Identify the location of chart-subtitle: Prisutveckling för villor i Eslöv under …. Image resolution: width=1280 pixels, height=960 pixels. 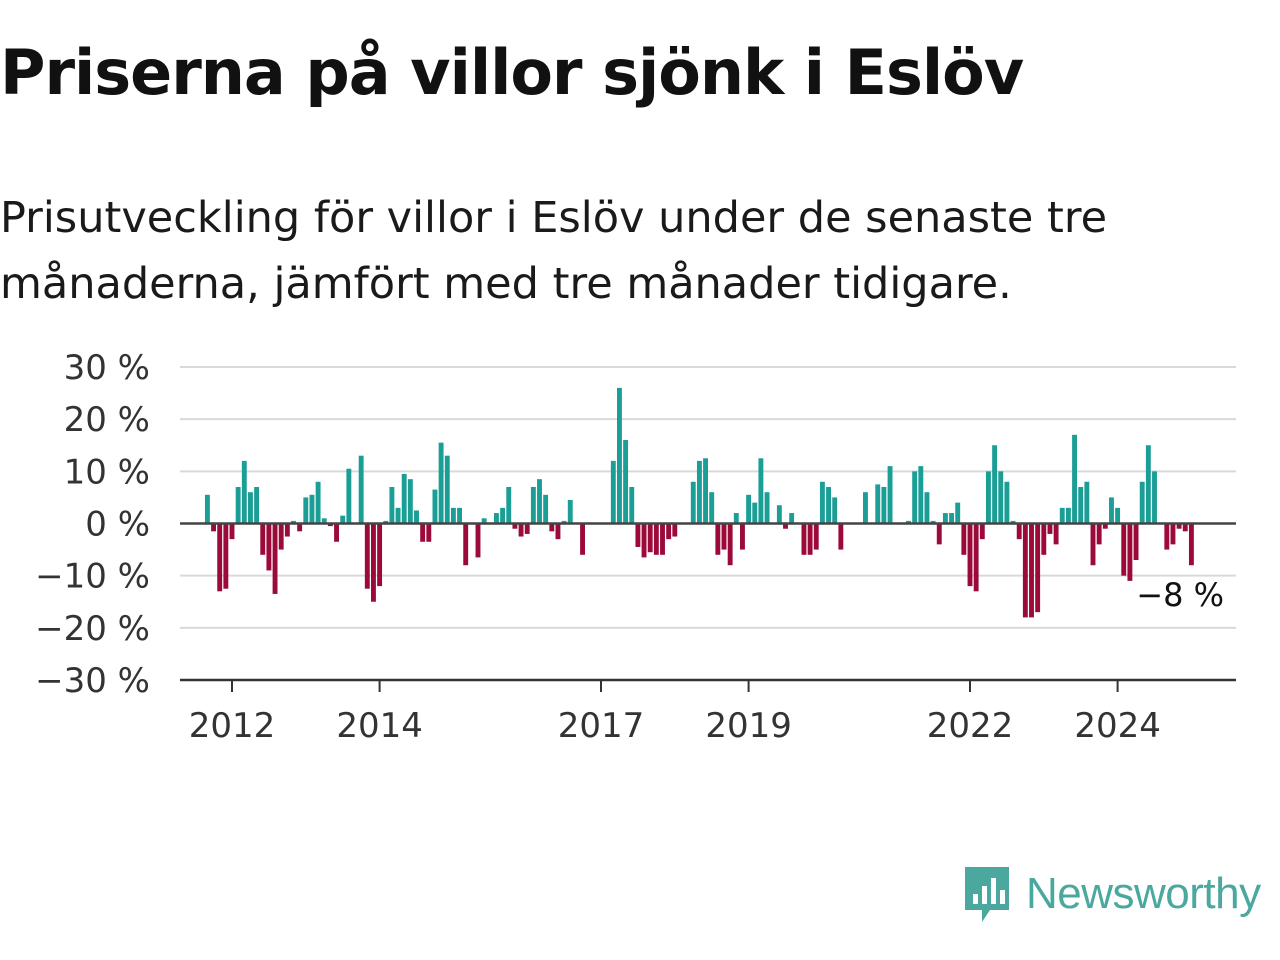
(554, 251).